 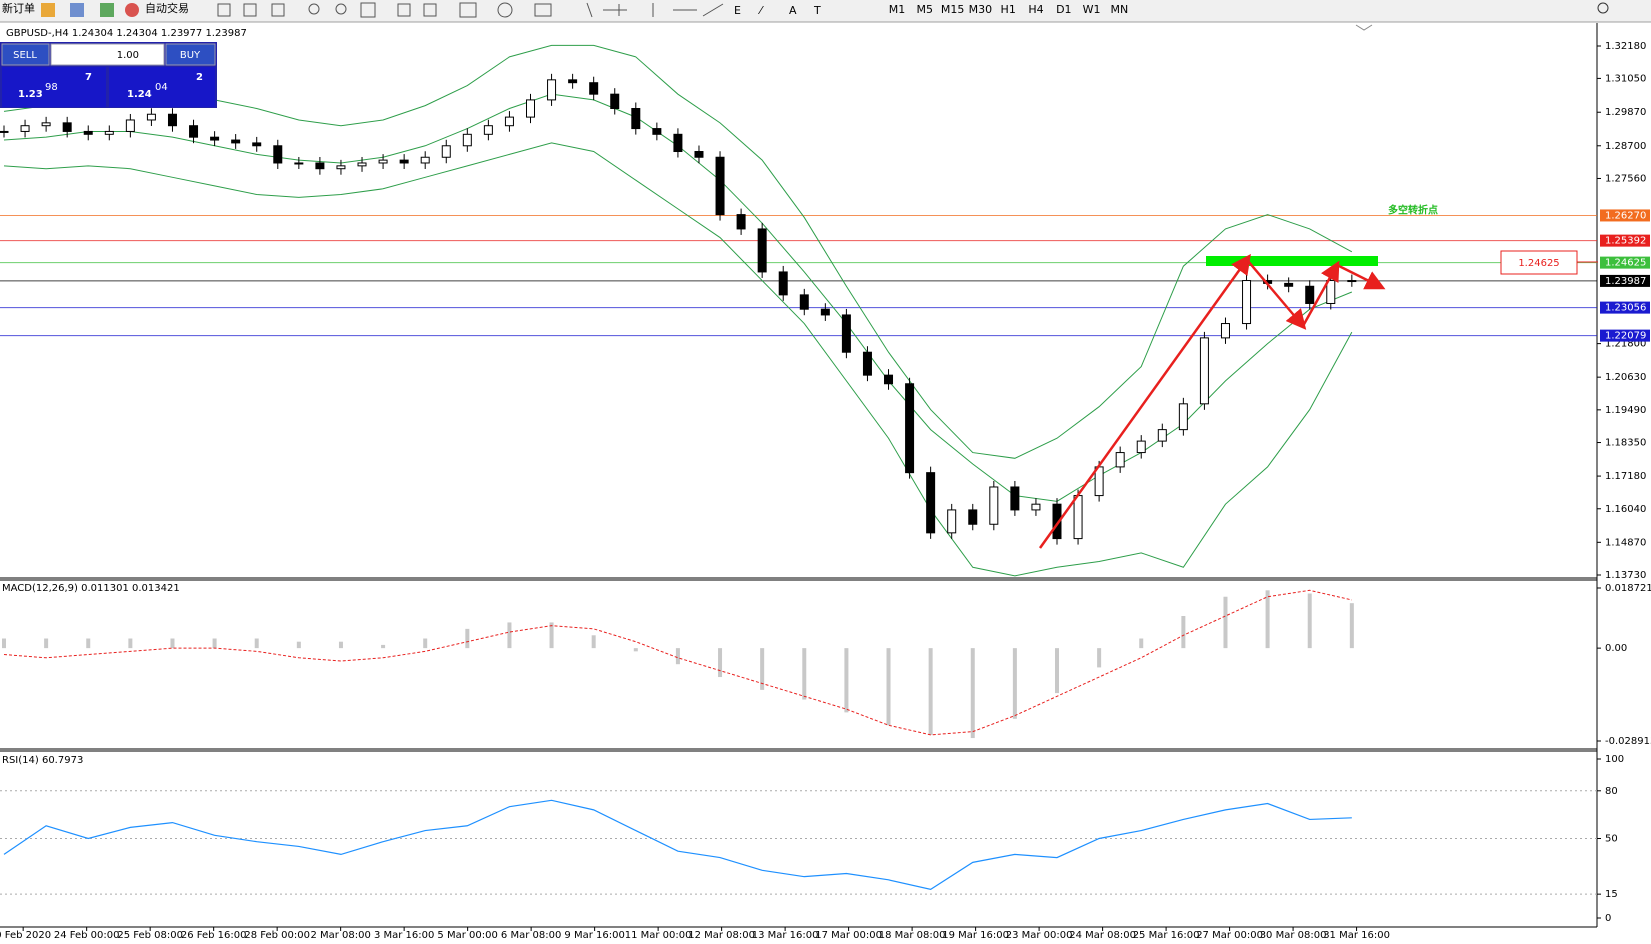 What do you see at coordinates (1212, 401) in the screenshot?
I see `trend-arrows` at bounding box center [1212, 401].